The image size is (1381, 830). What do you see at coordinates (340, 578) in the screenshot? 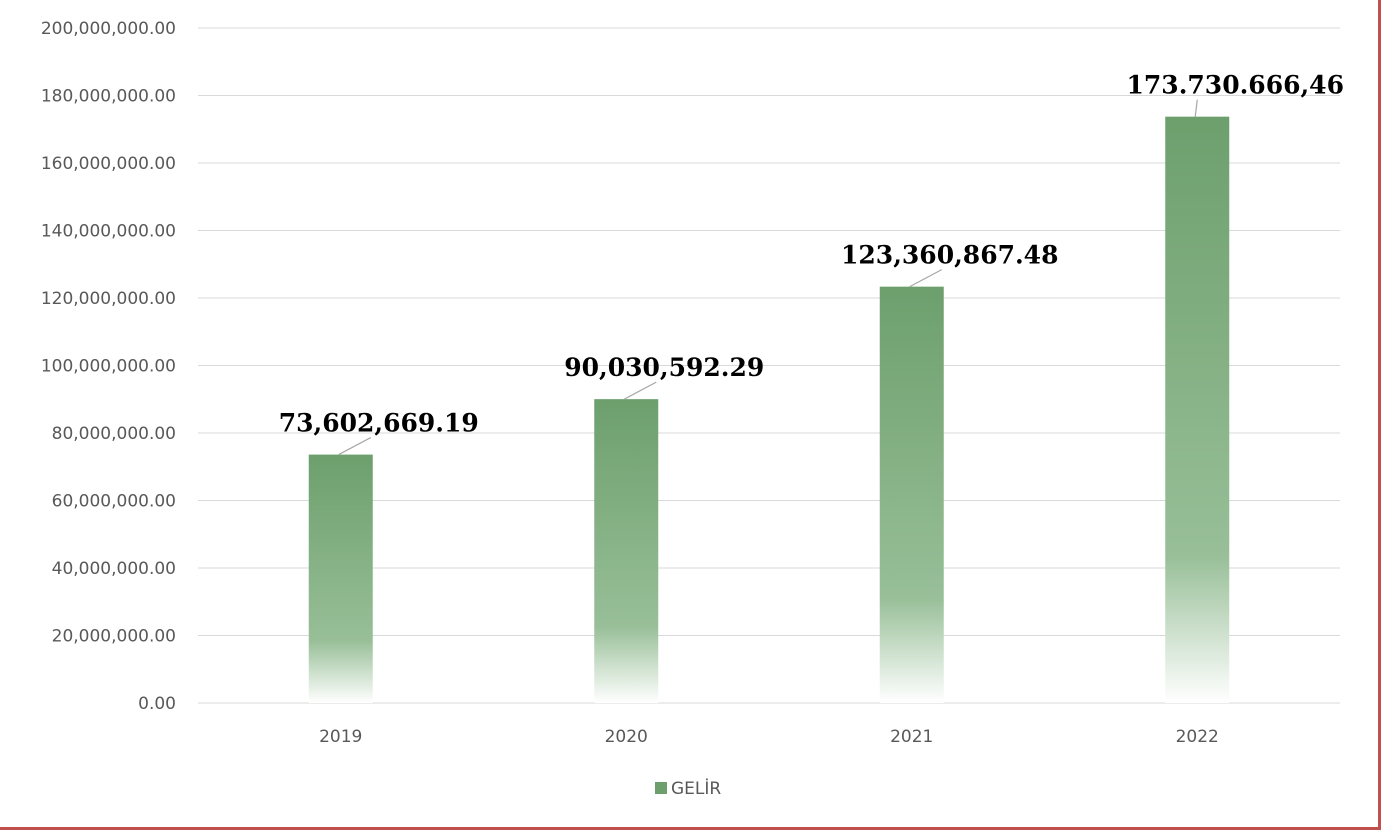
I see `bar-2019` at bounding box center [340, 578].